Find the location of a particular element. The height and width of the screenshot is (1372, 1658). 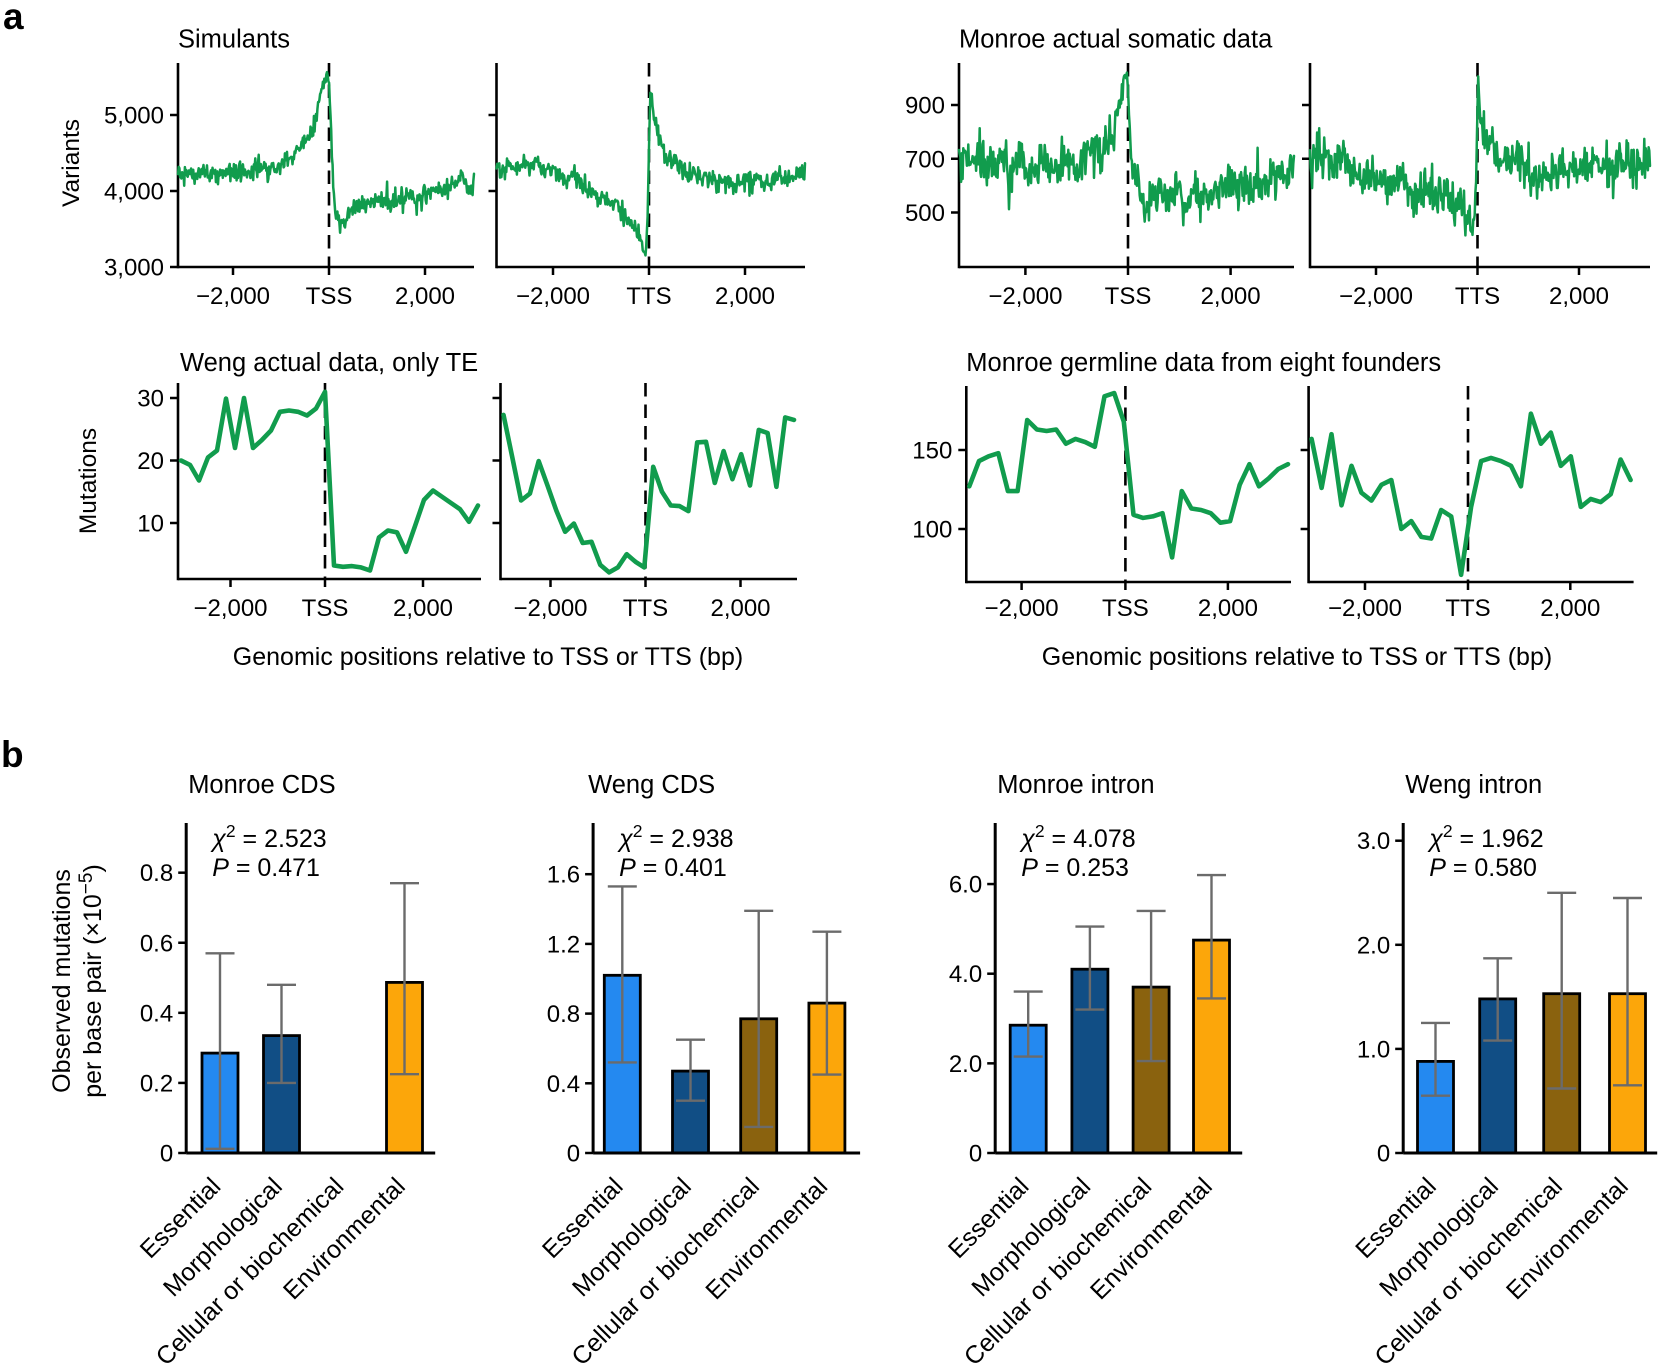

svg-text: 3.0 is located at coordinates (1373, 841).